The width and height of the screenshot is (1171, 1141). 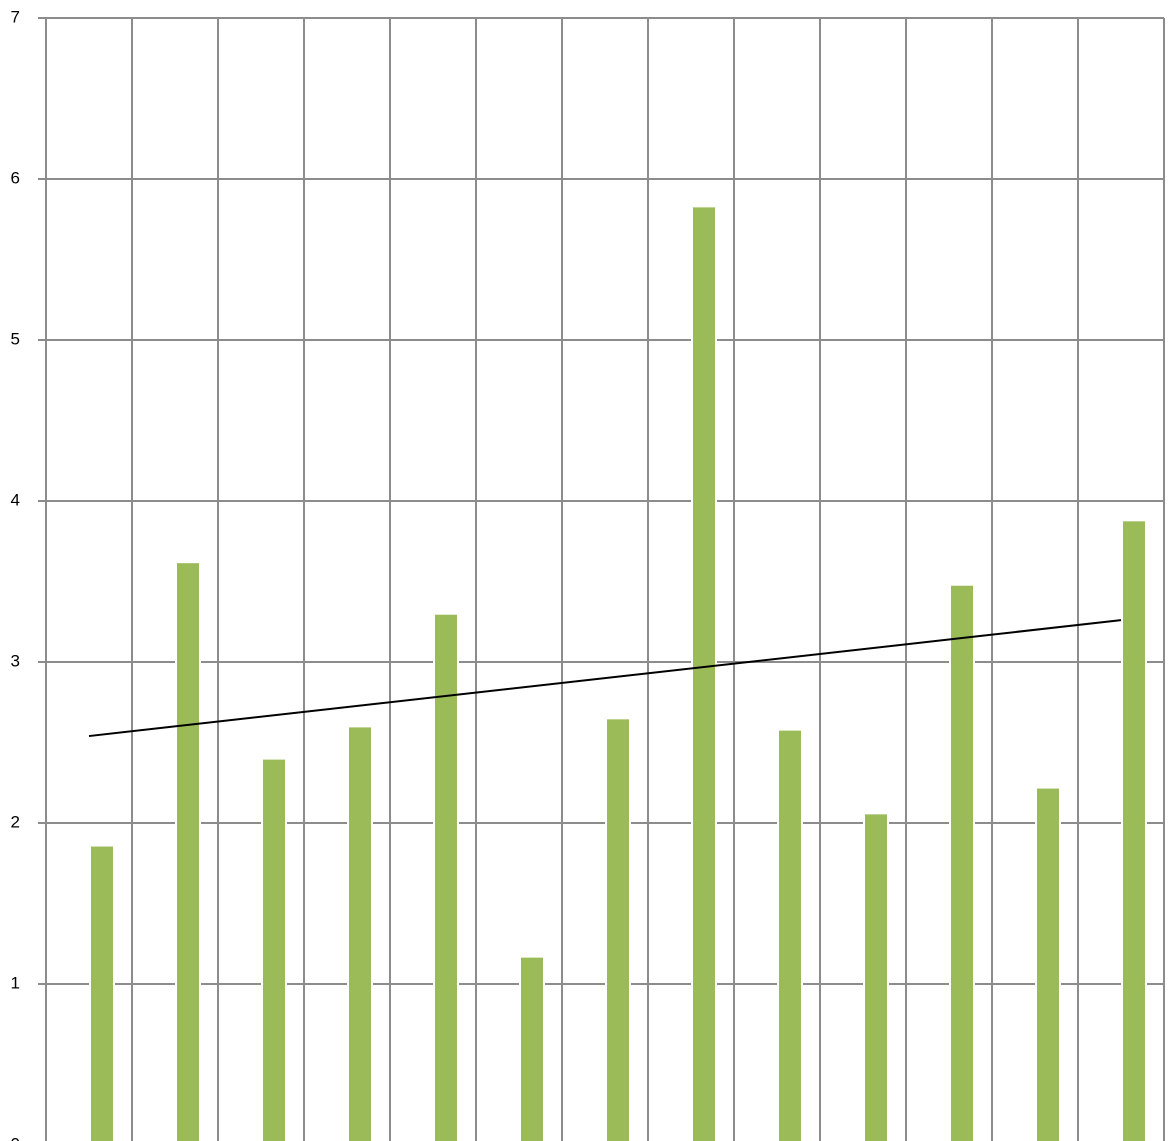 I want to click on y-tick-label: 3, so click(x=15, y=660).